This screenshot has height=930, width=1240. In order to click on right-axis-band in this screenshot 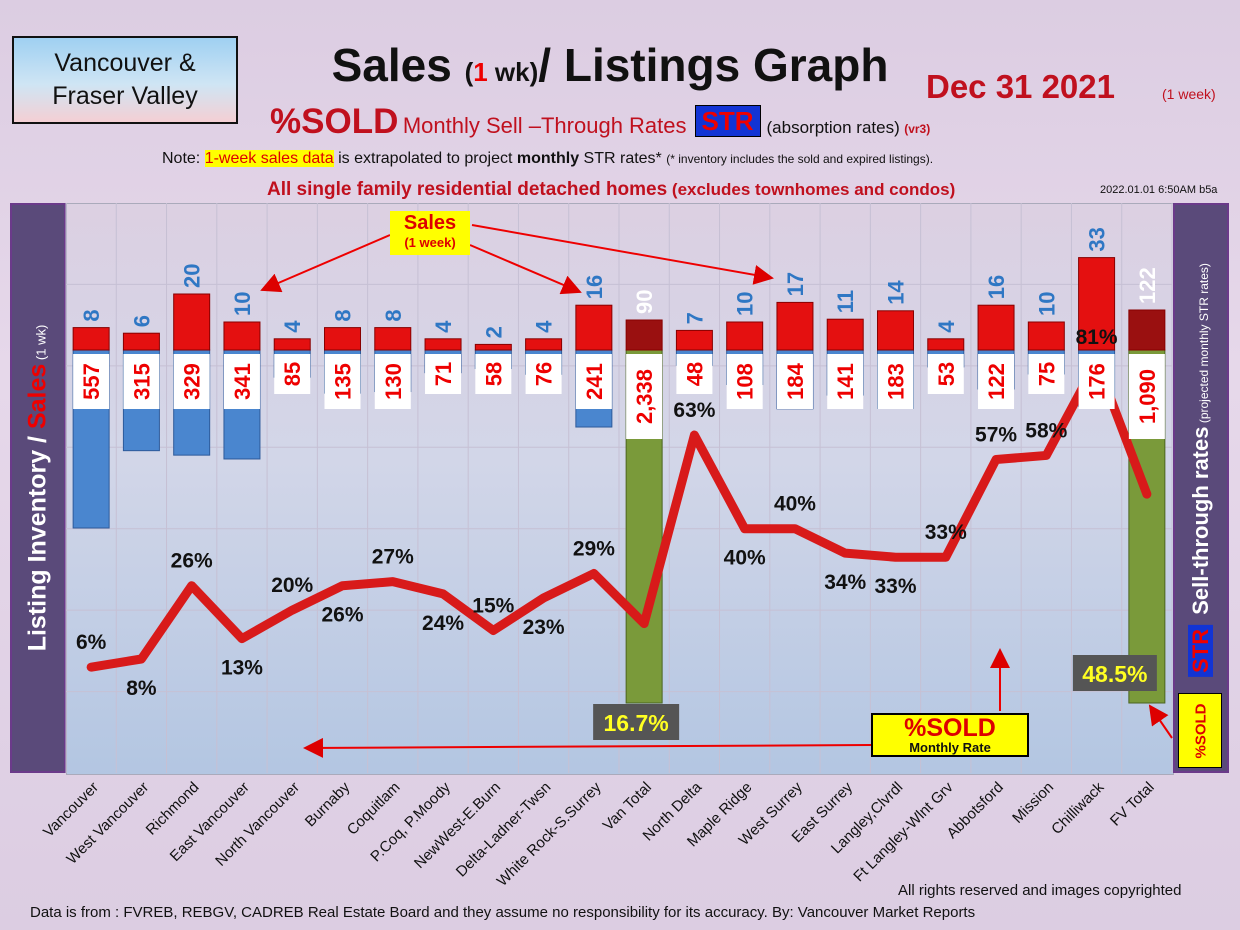, I will do `click(1201, 488)`.